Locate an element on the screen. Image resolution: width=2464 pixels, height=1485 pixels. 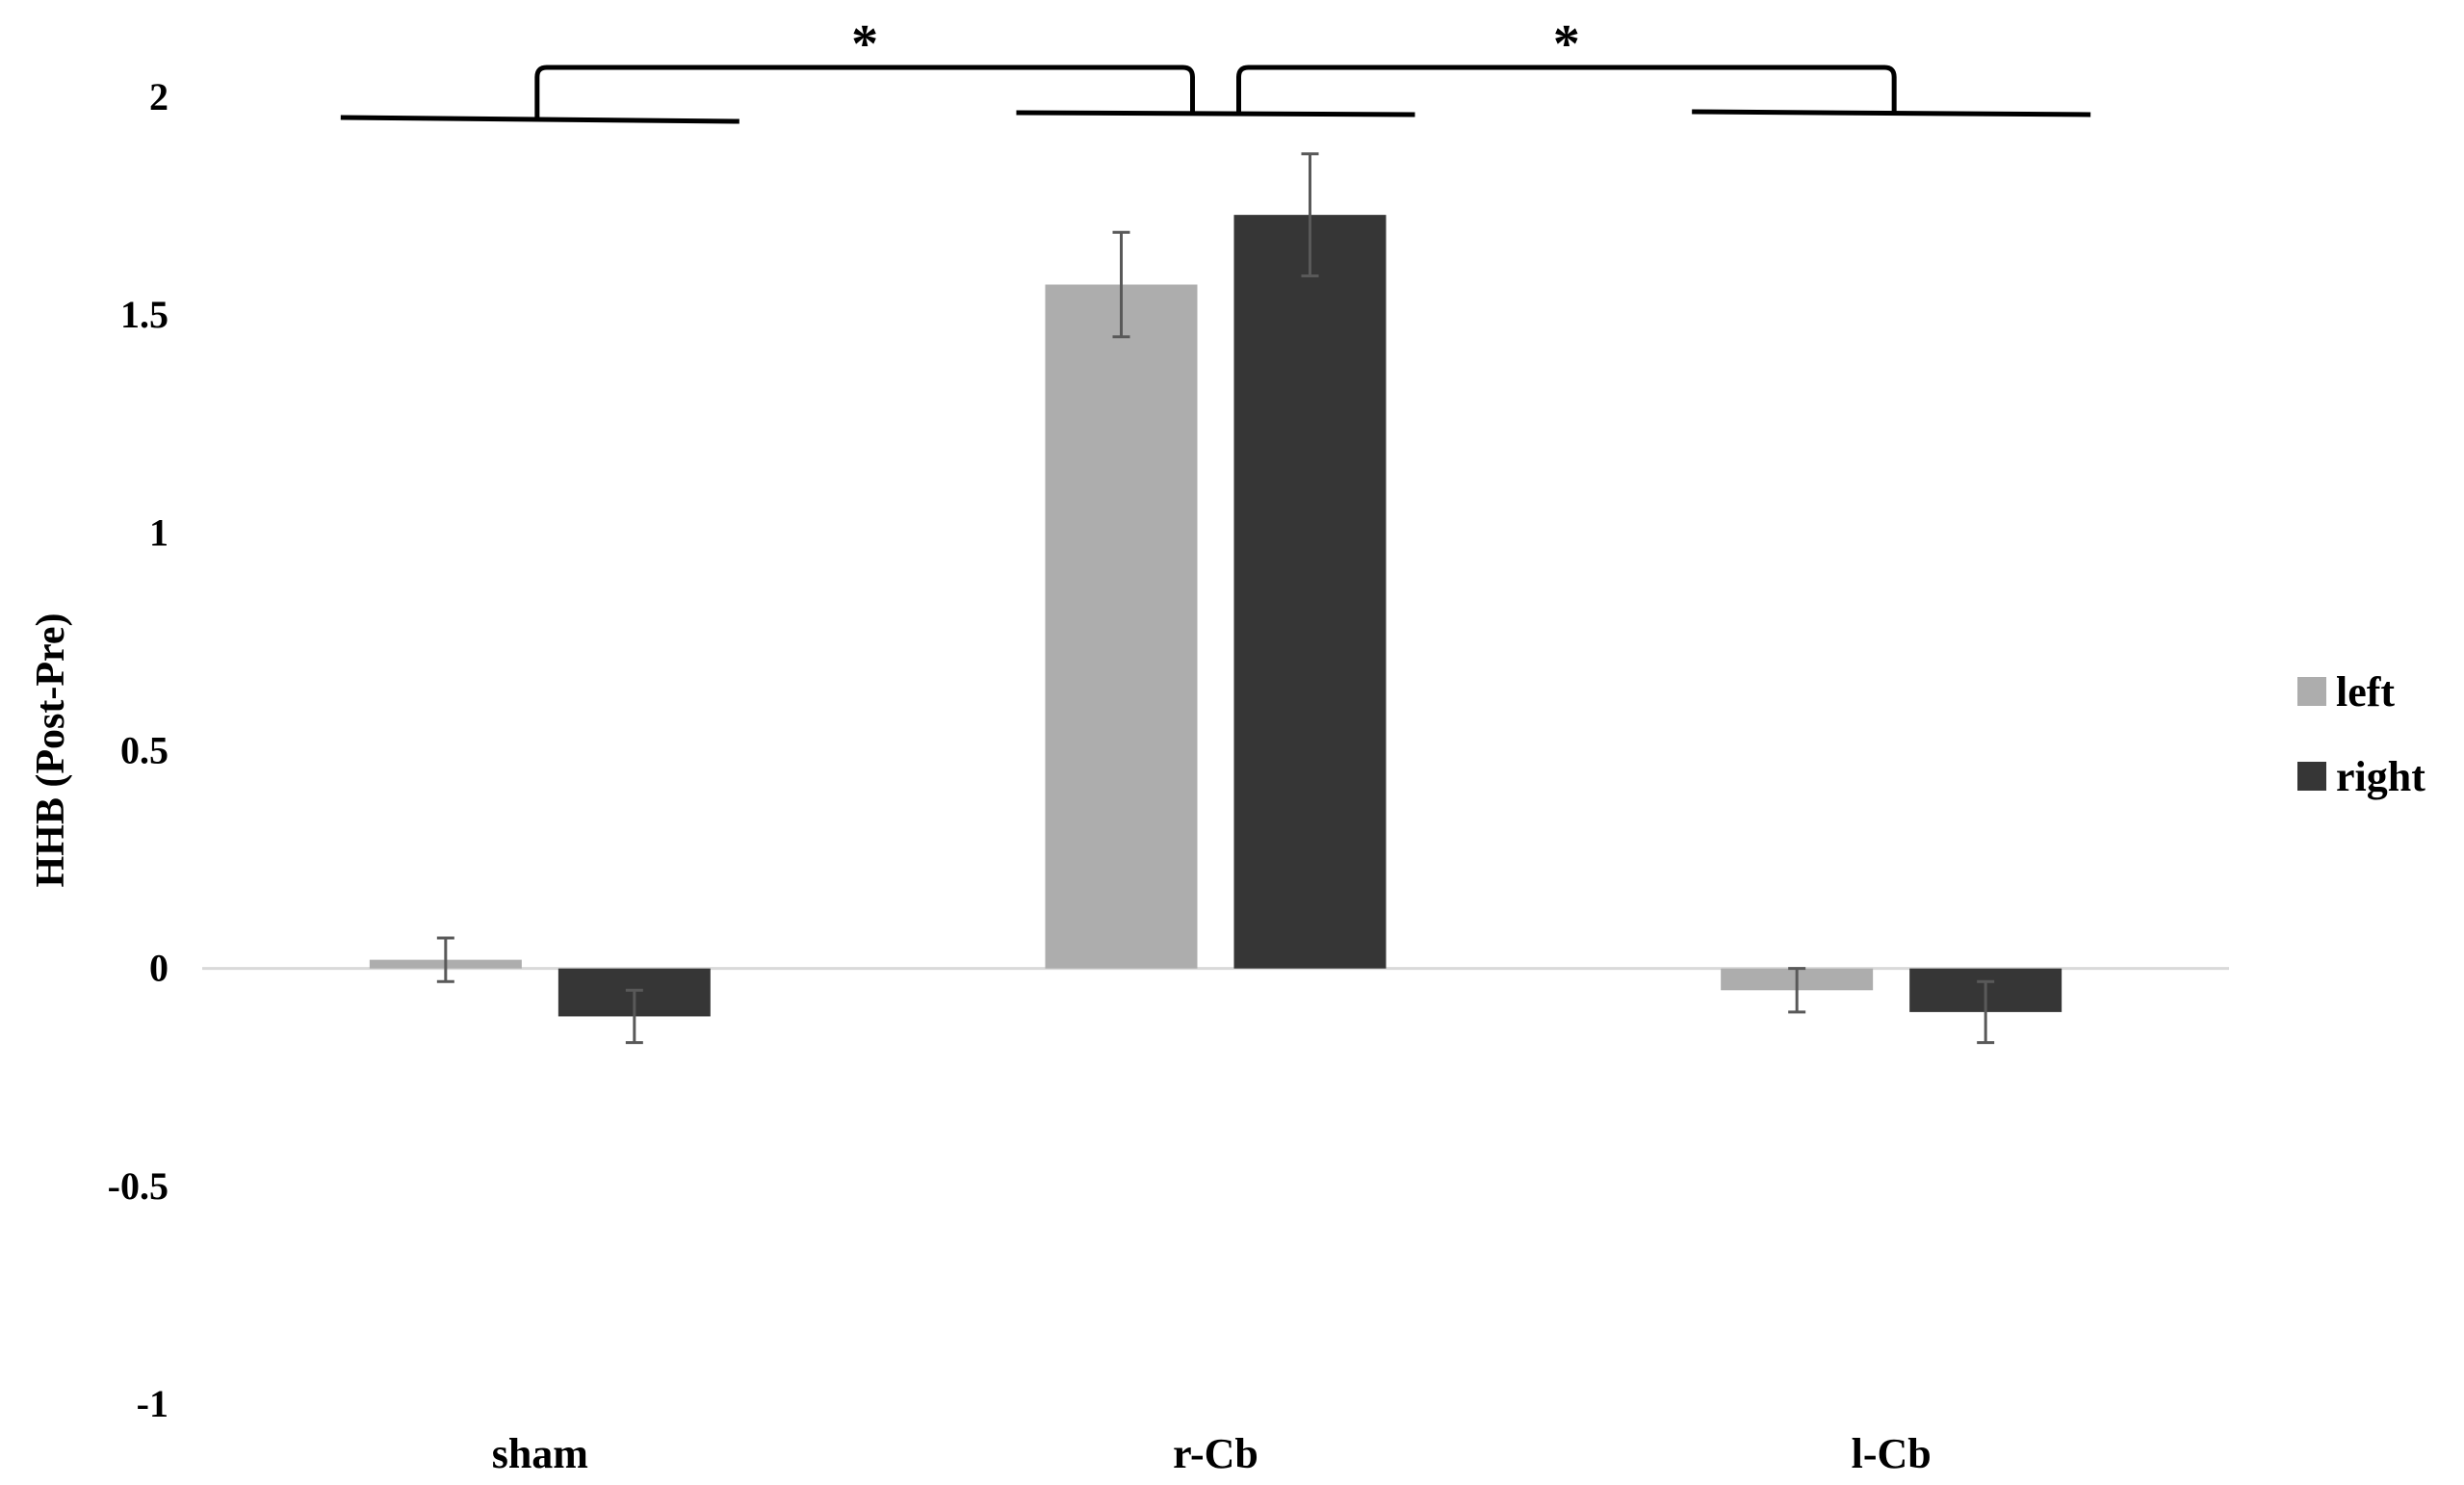
legend-swatch-left is located at coordinates (2311, 691).